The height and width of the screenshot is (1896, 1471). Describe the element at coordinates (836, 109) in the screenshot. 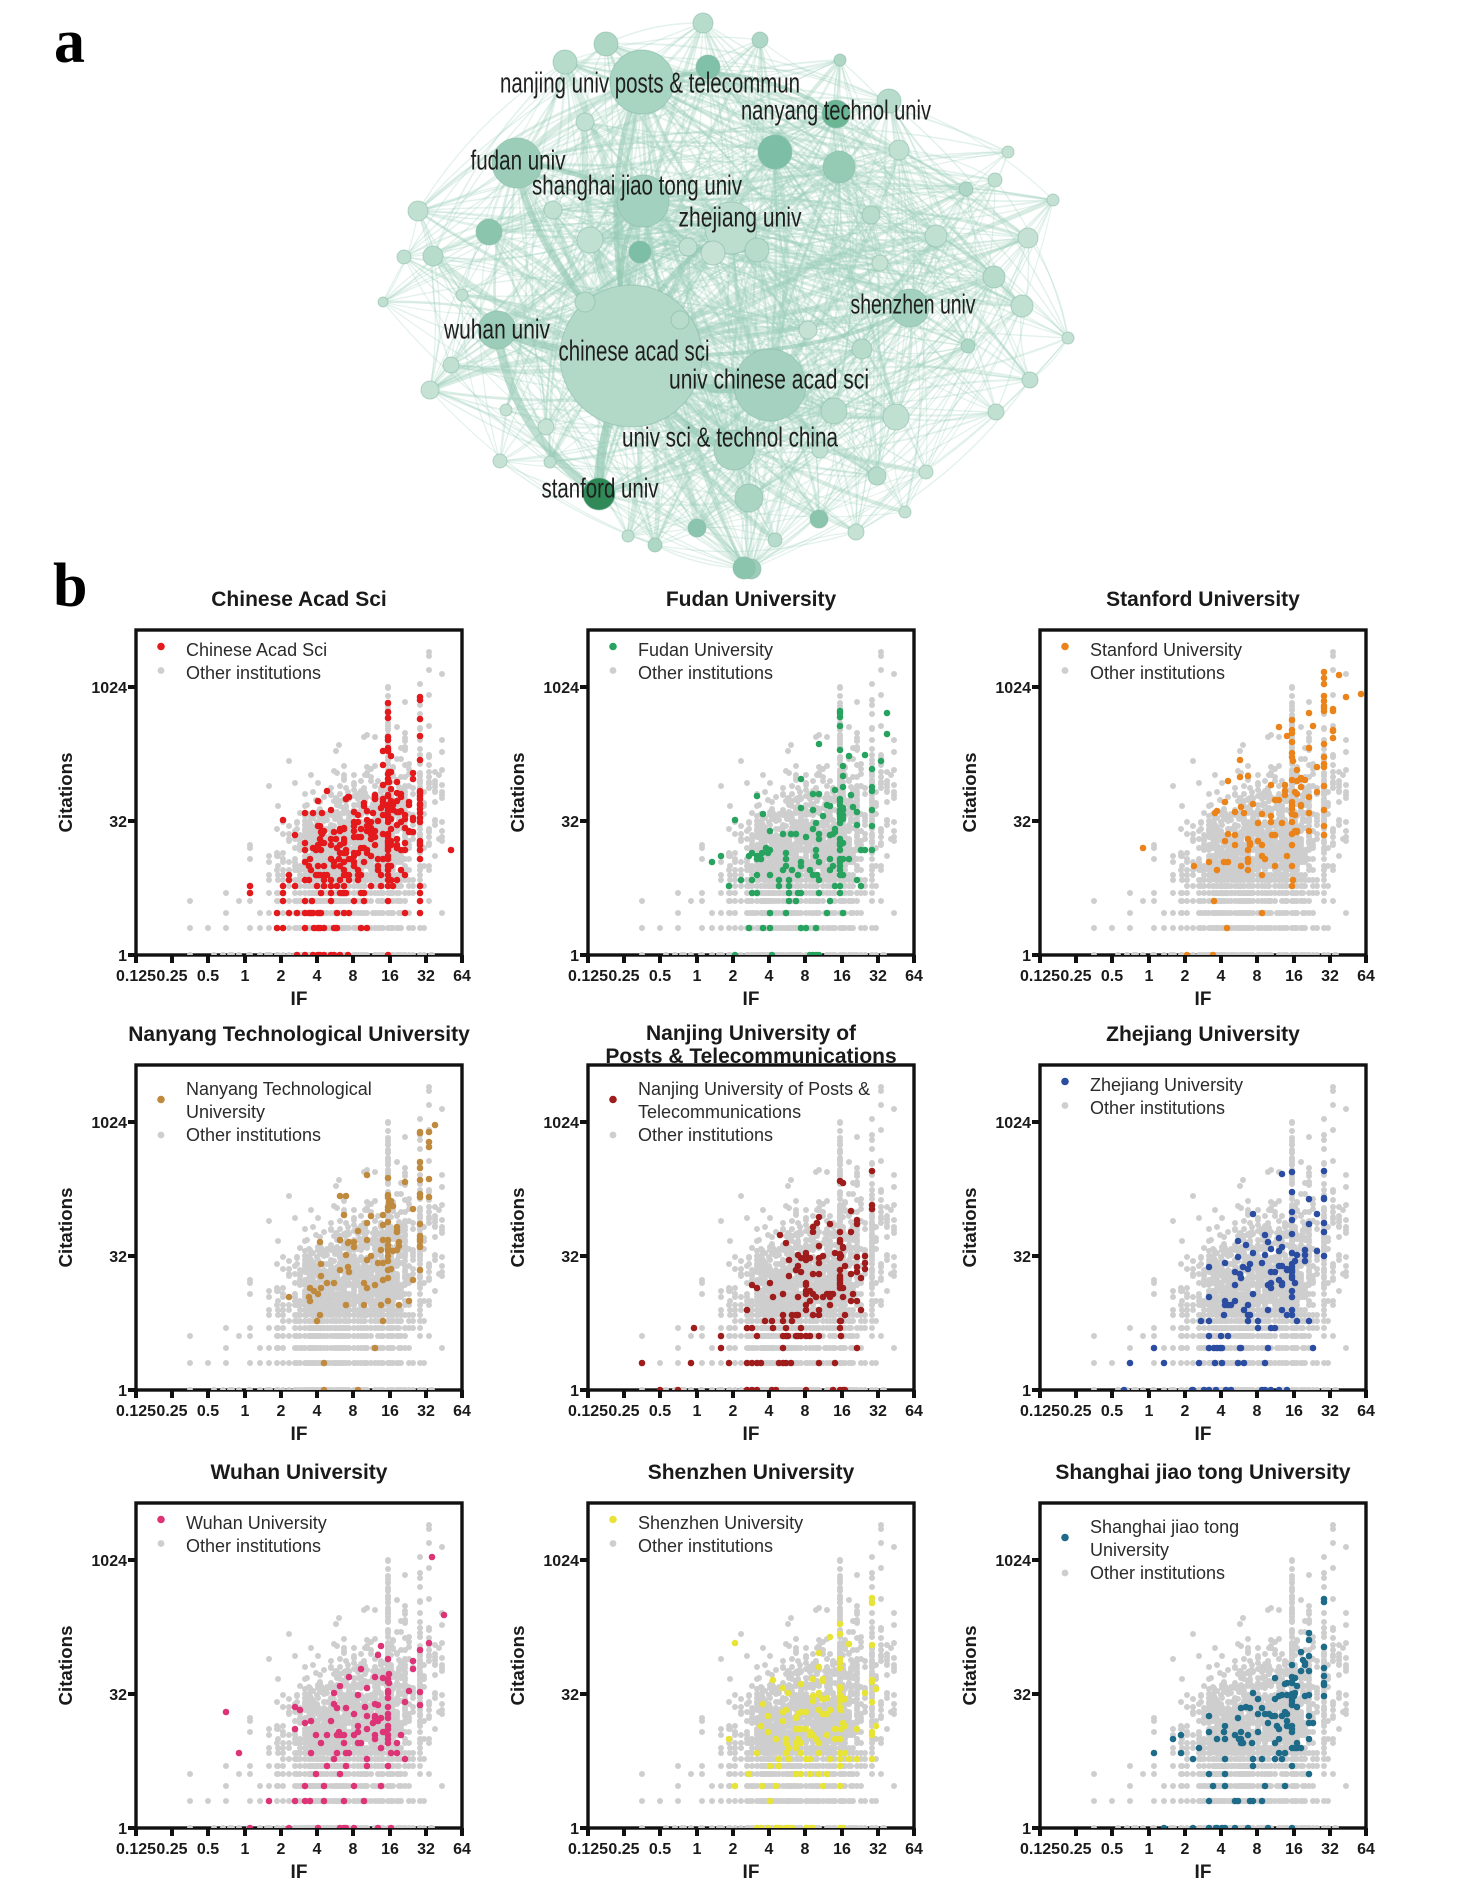

I see `svg-text: nanyang technol univ` at that location.